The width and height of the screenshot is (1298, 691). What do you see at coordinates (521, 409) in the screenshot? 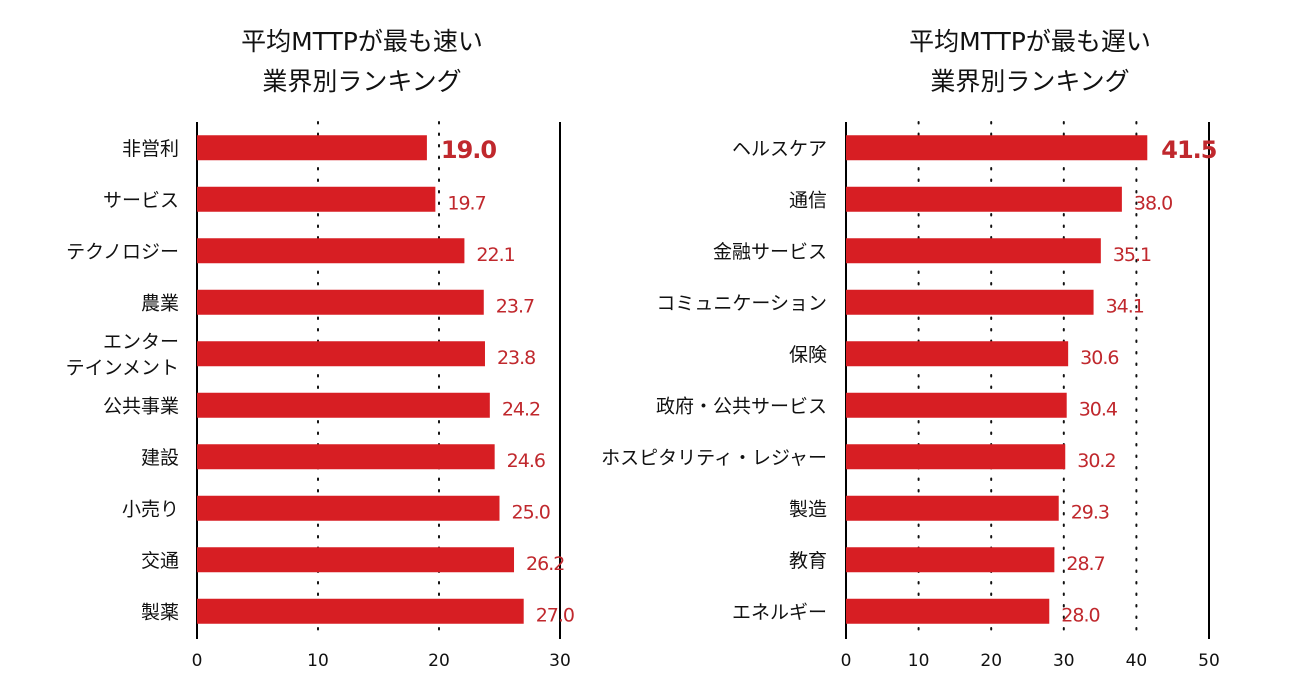
I see `data-label: 24.2` at bounding box center [521, 409].